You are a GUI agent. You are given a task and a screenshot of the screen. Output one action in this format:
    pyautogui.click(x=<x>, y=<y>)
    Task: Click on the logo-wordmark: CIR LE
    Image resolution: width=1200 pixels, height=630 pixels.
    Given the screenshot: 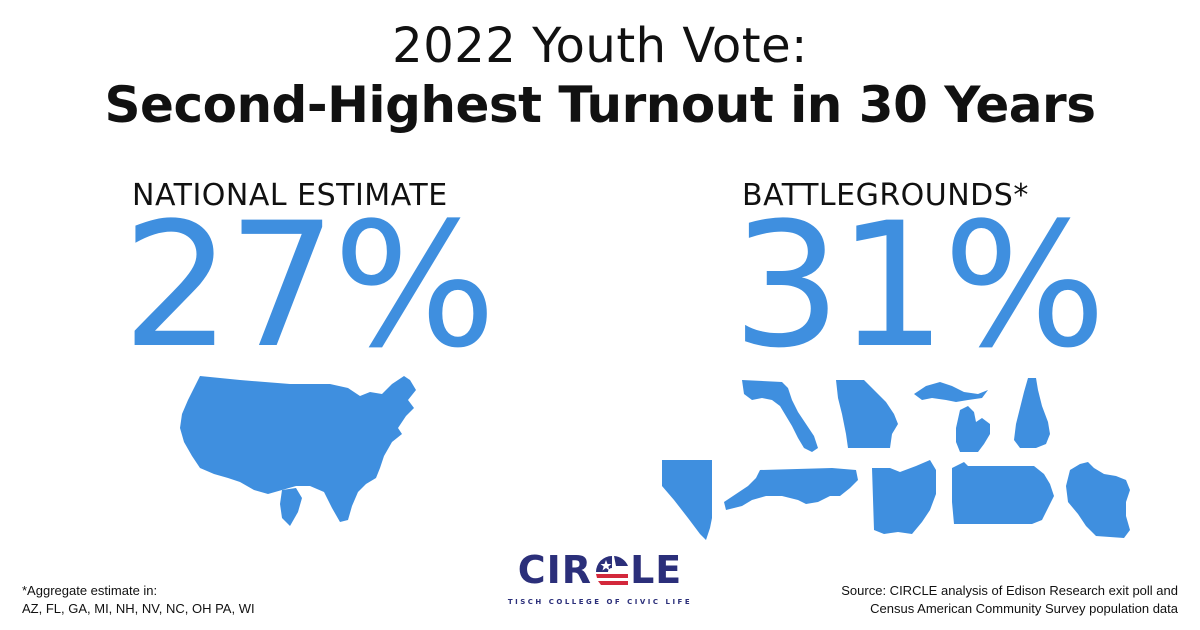 What is the action you would take?
    pyautogui.click(x=600, y=570)
    